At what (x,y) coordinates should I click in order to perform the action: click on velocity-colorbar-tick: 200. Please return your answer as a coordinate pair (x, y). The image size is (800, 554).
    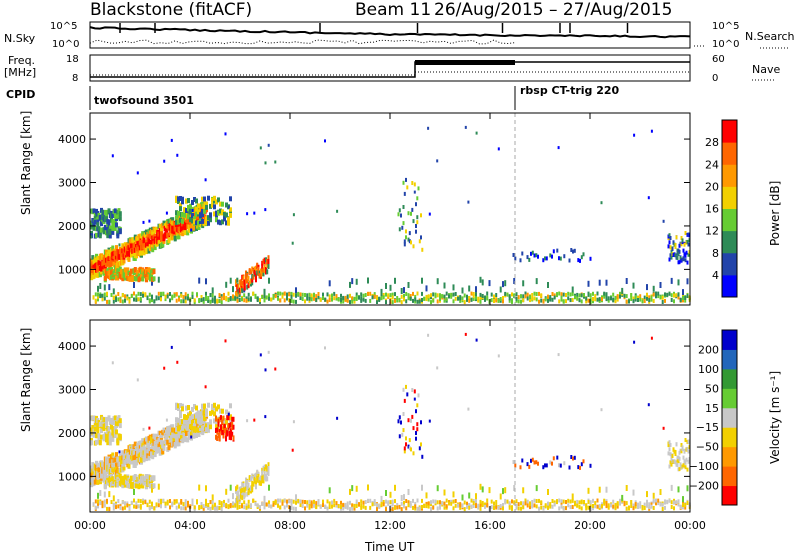
    Looking at the image, I should click on (708, 349).